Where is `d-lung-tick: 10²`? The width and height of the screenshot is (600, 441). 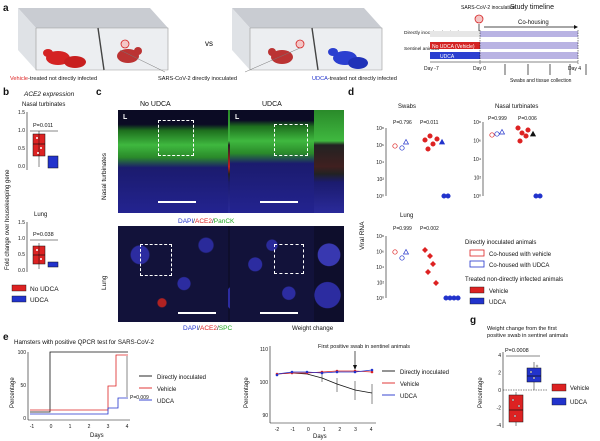
d-lung-tick: 10² is located at coordinates (381, 284).